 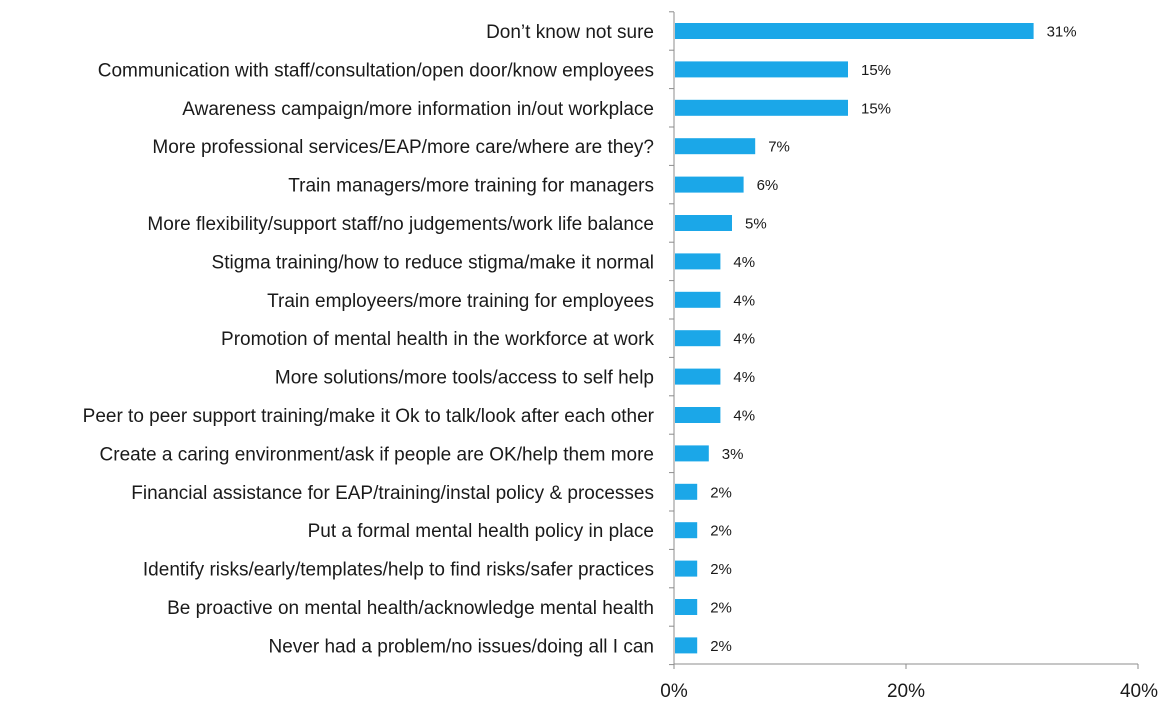 I want to click on x-tick-label: 20%, so click(x=906, y=691).